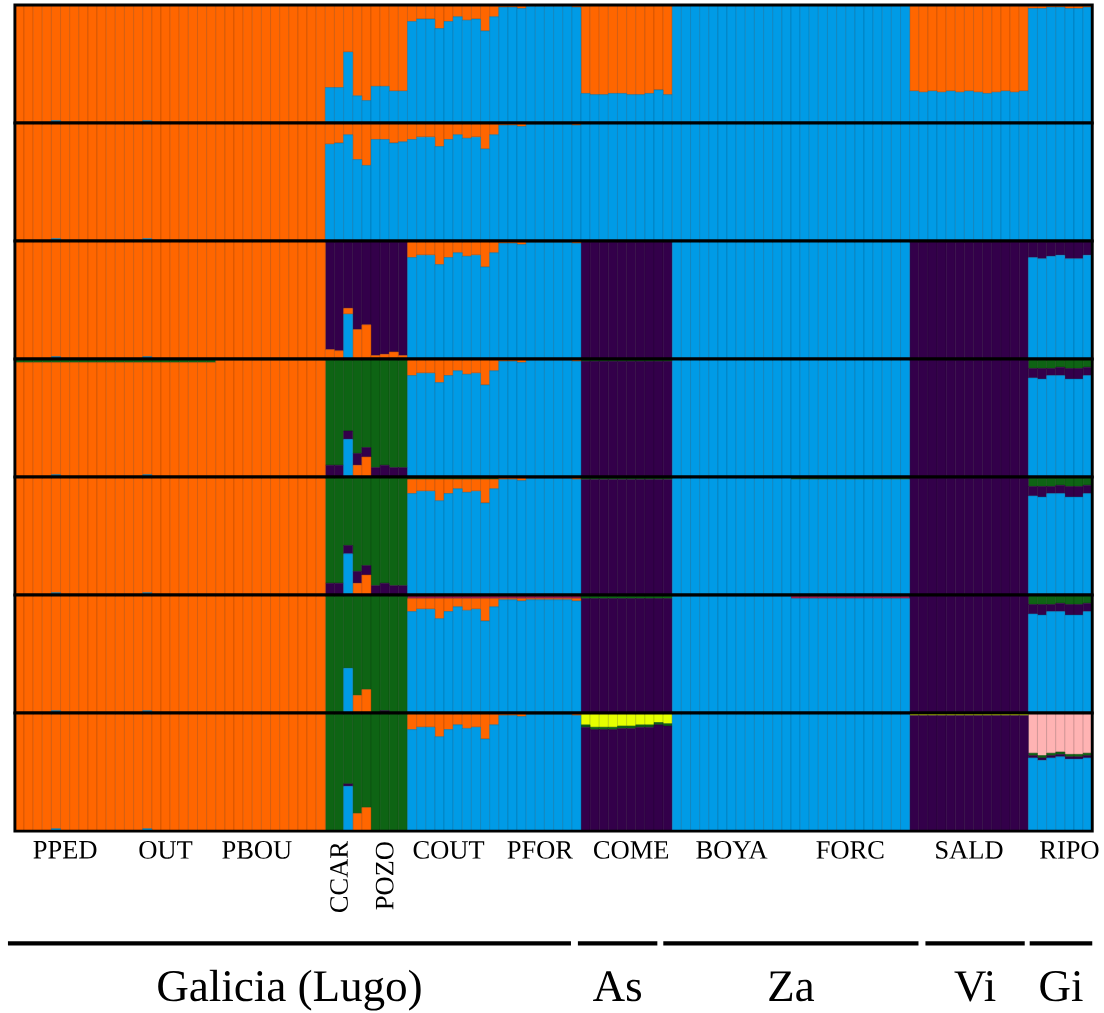 Image resolution: width=1104 pixels, height=1013 pixels. Describe the element at coordinates (166, 850) in the screenshot. I see `x-tick-label: OUT` at that location.